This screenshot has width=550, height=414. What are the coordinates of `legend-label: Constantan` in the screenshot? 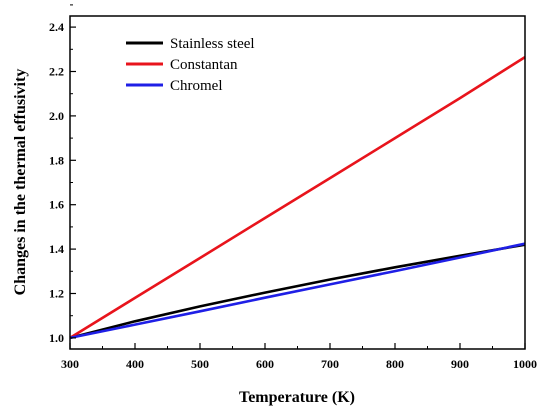 It's located at (204, 65).